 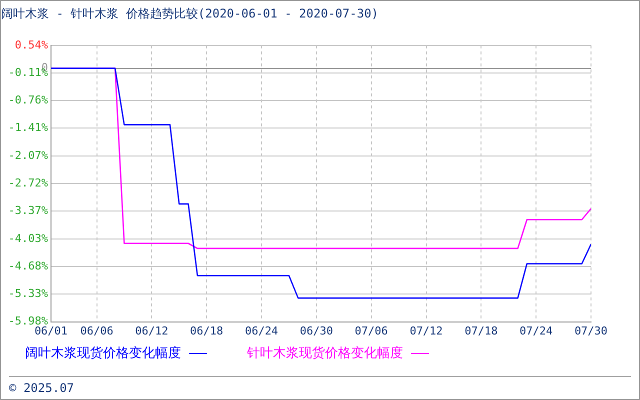 I want to click on x-tick-label: 06/24, so click(x=261, y=331).